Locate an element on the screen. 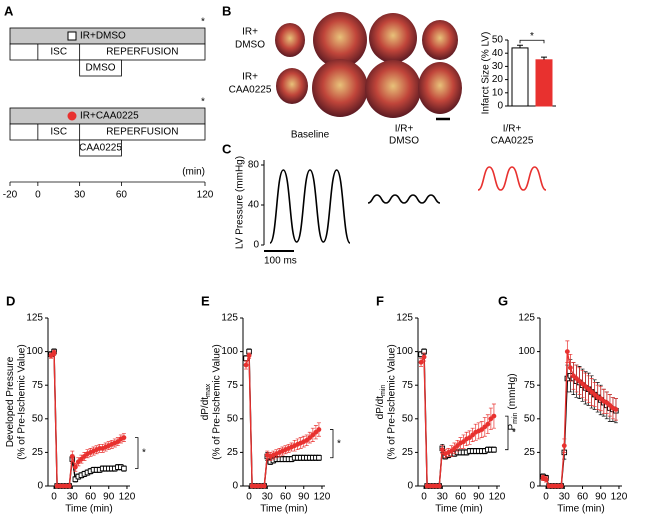  x-tick-label: 60 is located at coordinates (583, 497).